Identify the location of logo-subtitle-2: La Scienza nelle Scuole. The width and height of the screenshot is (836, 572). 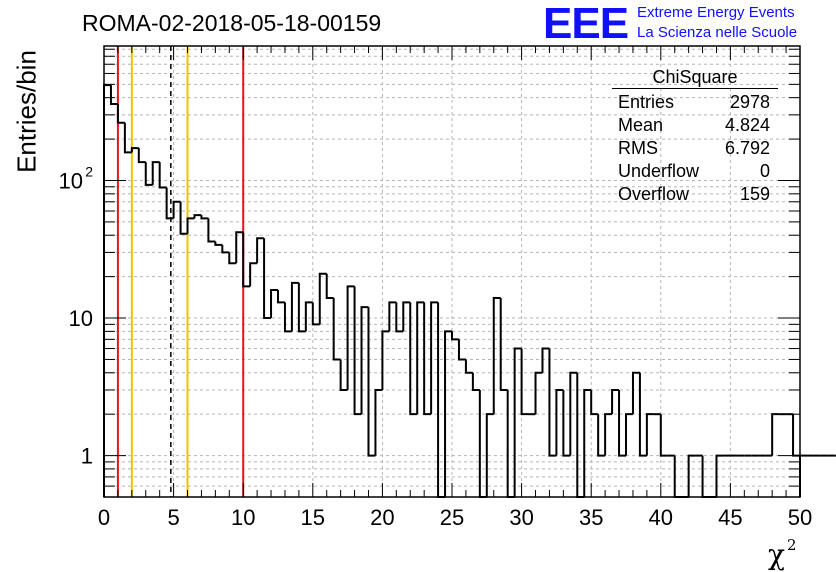
(717, 32).